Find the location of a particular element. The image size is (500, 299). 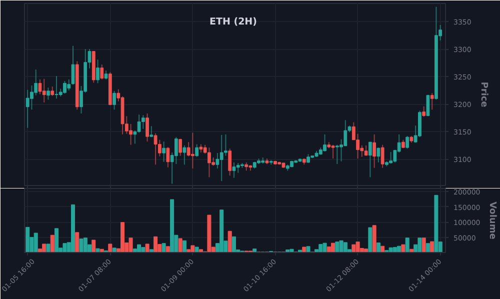

y-axis-title: Price is located at coordinates (483, 95).